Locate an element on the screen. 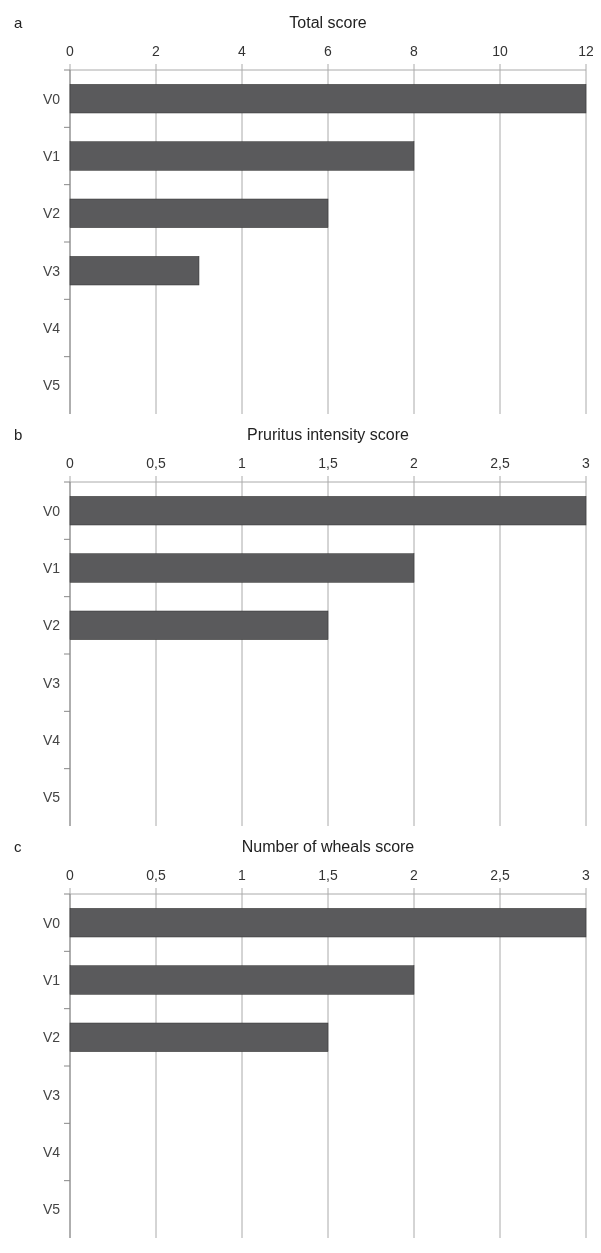 Image resolution: width=601 pixels, height=1253 pixels. x-tick-label: 12 is located at coordinates (586, 51).